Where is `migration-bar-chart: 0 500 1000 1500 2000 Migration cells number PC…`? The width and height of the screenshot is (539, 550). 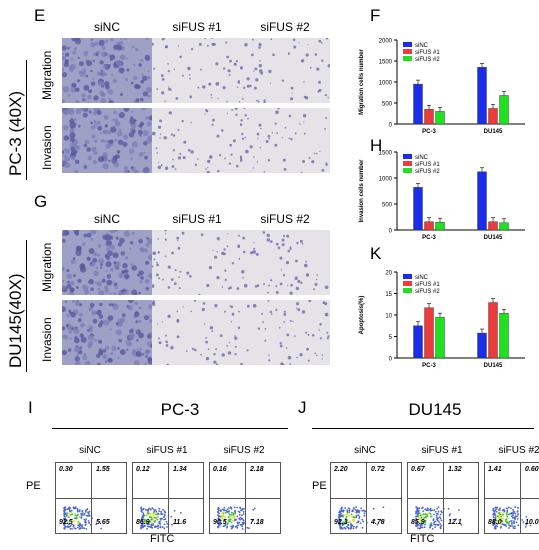 migration-bar-chart: 0 500 1000 1500 2000 Migration cells number PC… is located at coordinates (442, 87).